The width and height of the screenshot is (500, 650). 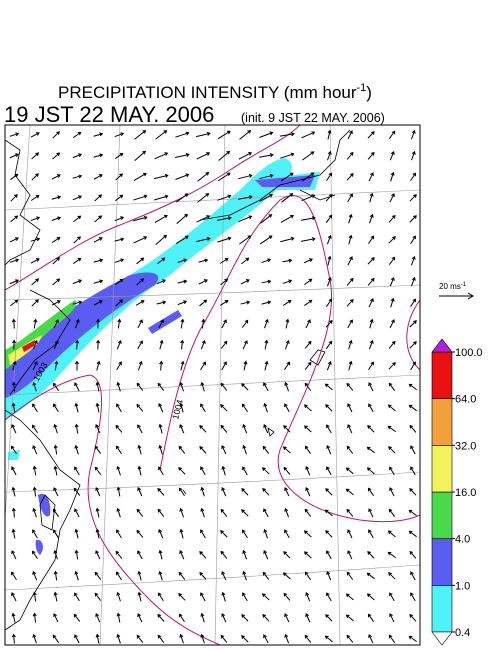 What do you see at coordinates (313, 118) in the screenshot?
I see `init-time: (init. 9 JST 22 MAY. 2006)` at bounding box center [313, 118].